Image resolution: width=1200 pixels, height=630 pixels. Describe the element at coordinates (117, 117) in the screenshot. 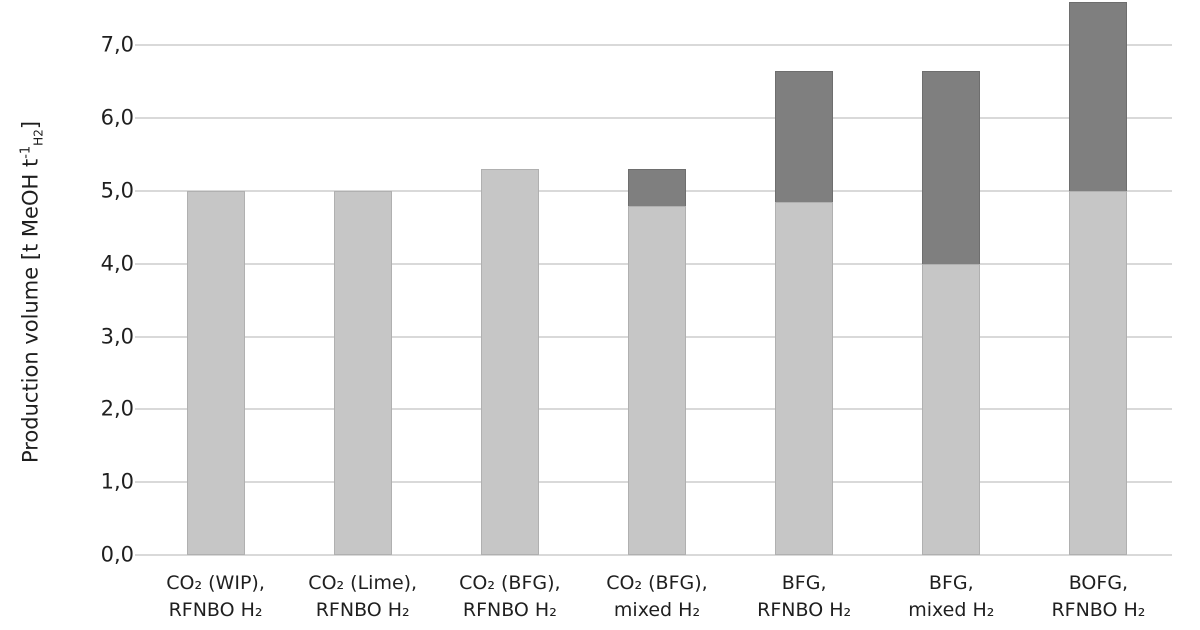

I see `y-tick-label: 6,0` at that location.